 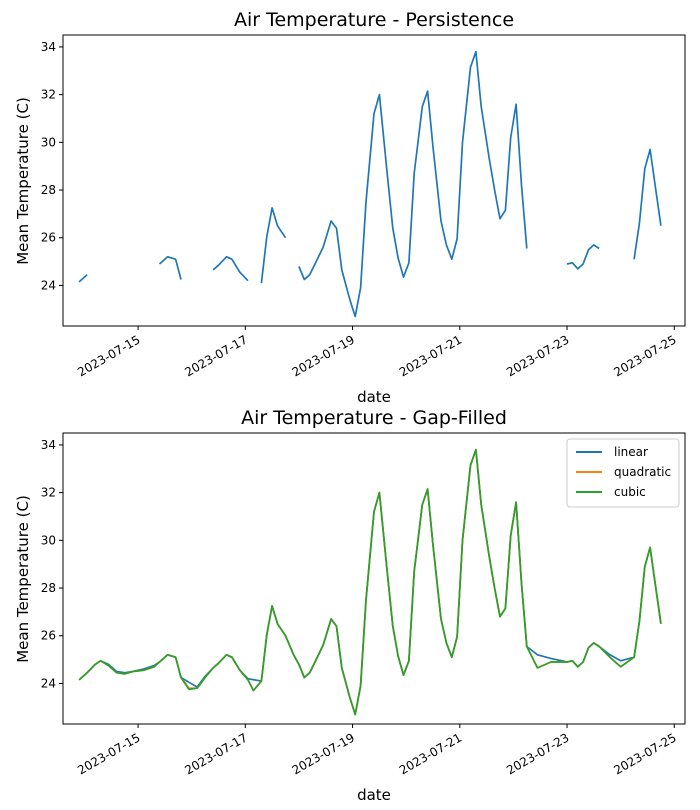 What do you see at coordinates (630, 492) in the screenshot?
I see `legend-label-cubic: cubic` at bounding box center [630, 492].